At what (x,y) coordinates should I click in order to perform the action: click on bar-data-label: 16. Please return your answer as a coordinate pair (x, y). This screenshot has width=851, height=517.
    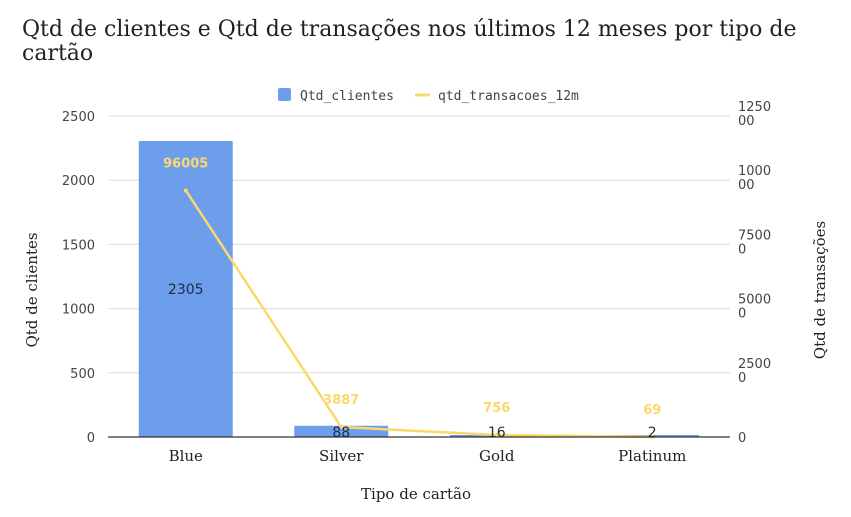
    Looking at the image, I should click on (497, 433).